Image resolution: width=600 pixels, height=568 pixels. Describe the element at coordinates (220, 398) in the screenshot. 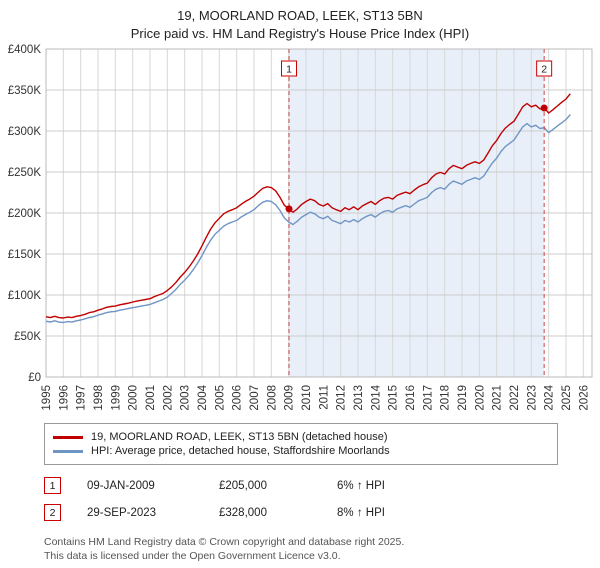

I see `x-axis-label: 2005` at that location.